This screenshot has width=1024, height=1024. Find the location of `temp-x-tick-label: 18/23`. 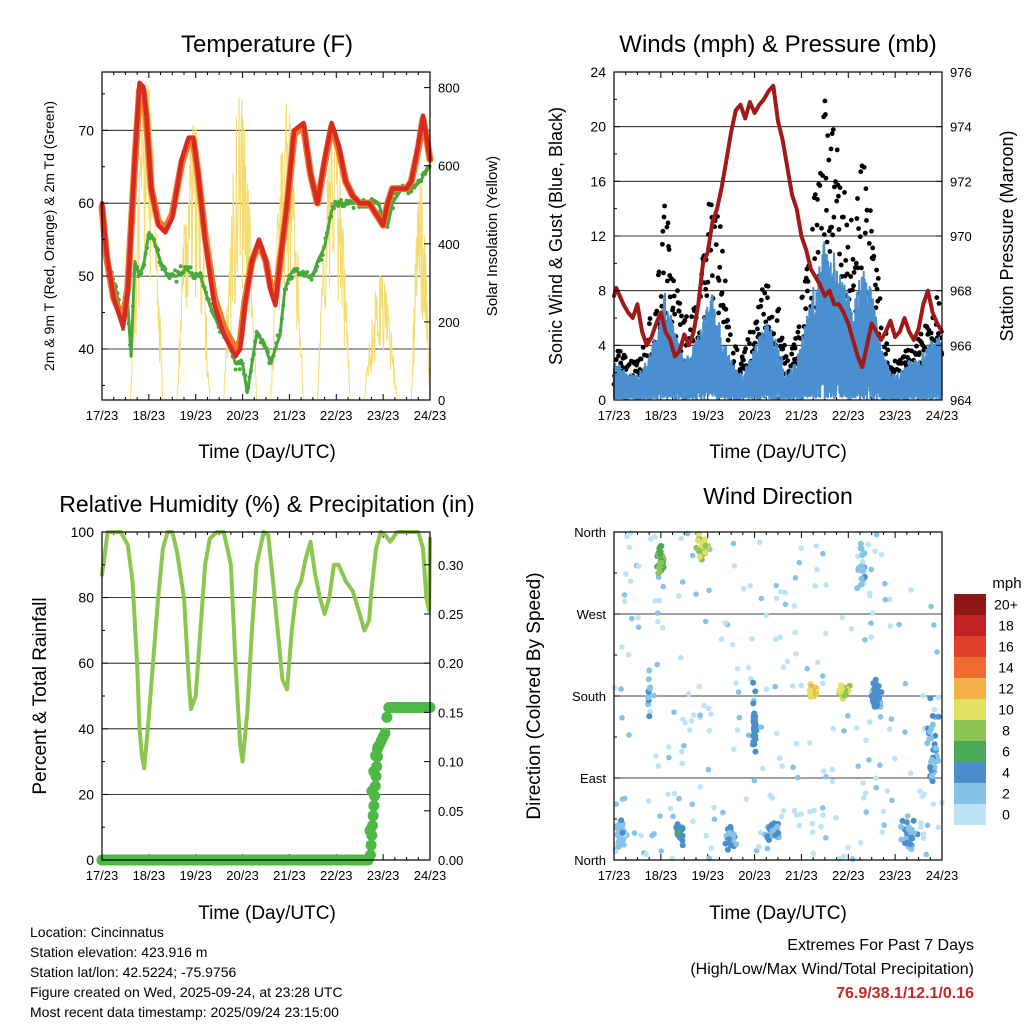

temp-x-tick-label: 18/23 is located at coordinates (149, 415).